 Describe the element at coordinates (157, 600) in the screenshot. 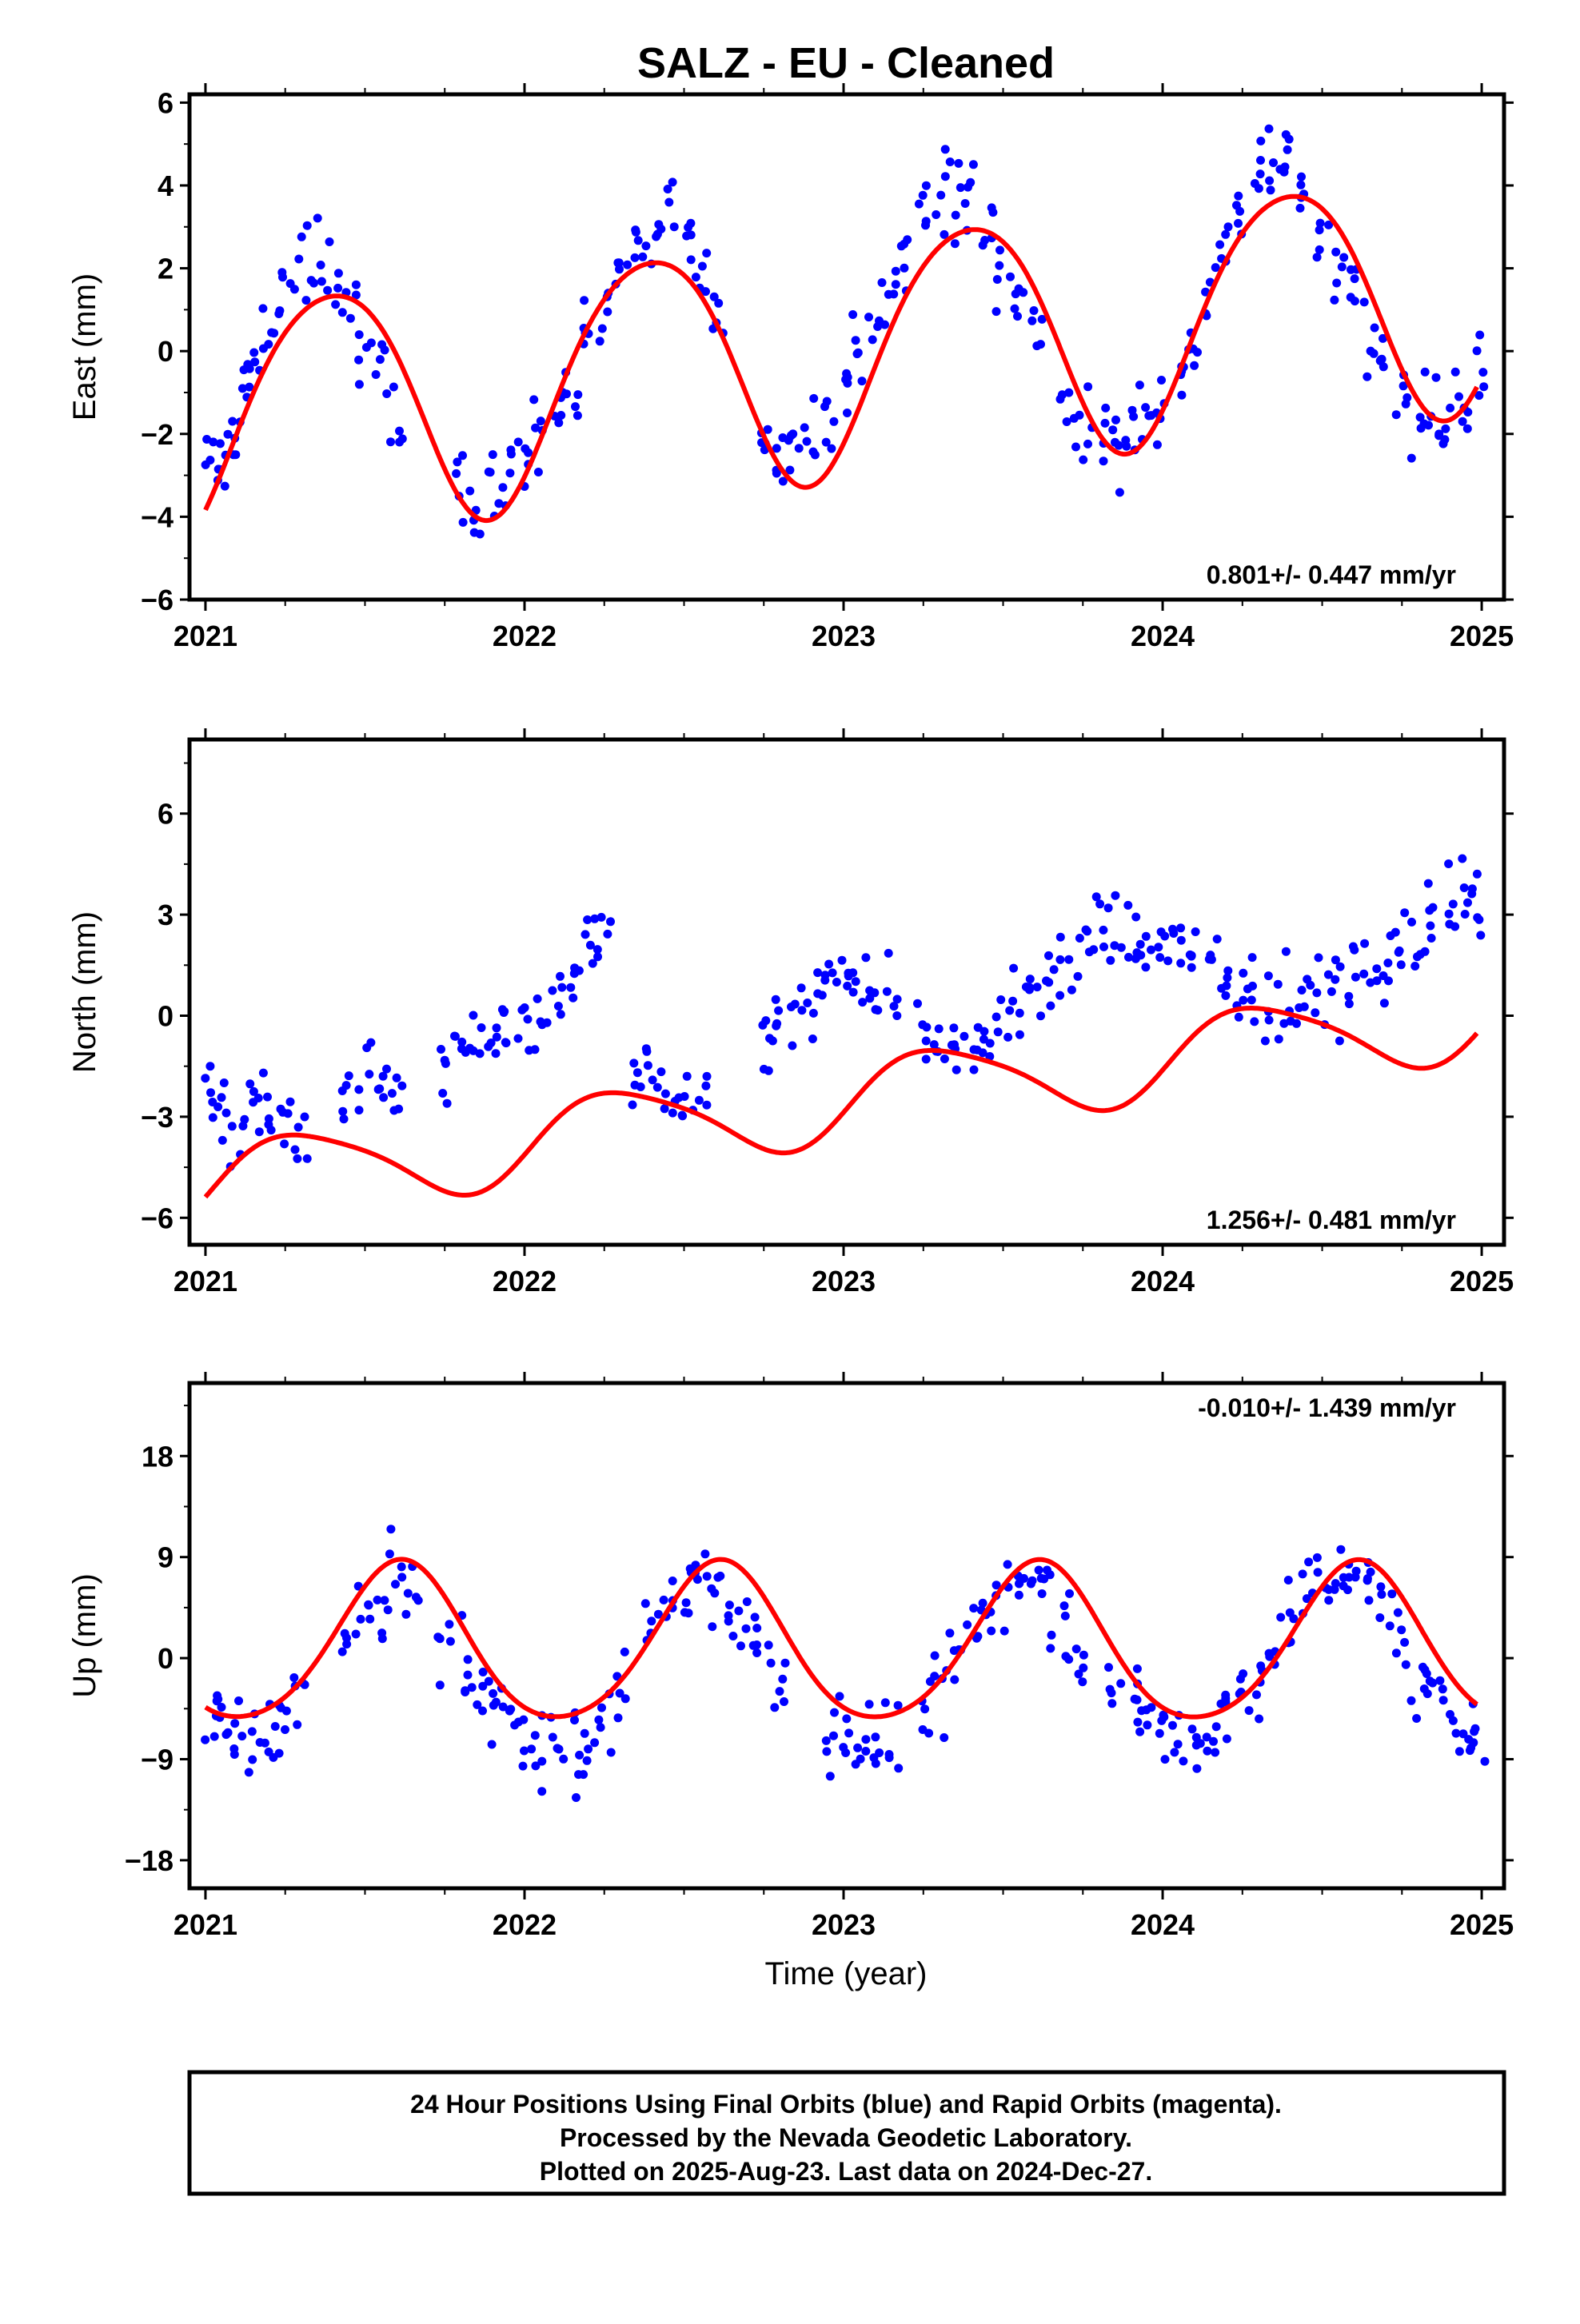

I see `y-tick-label: −6` at that location.